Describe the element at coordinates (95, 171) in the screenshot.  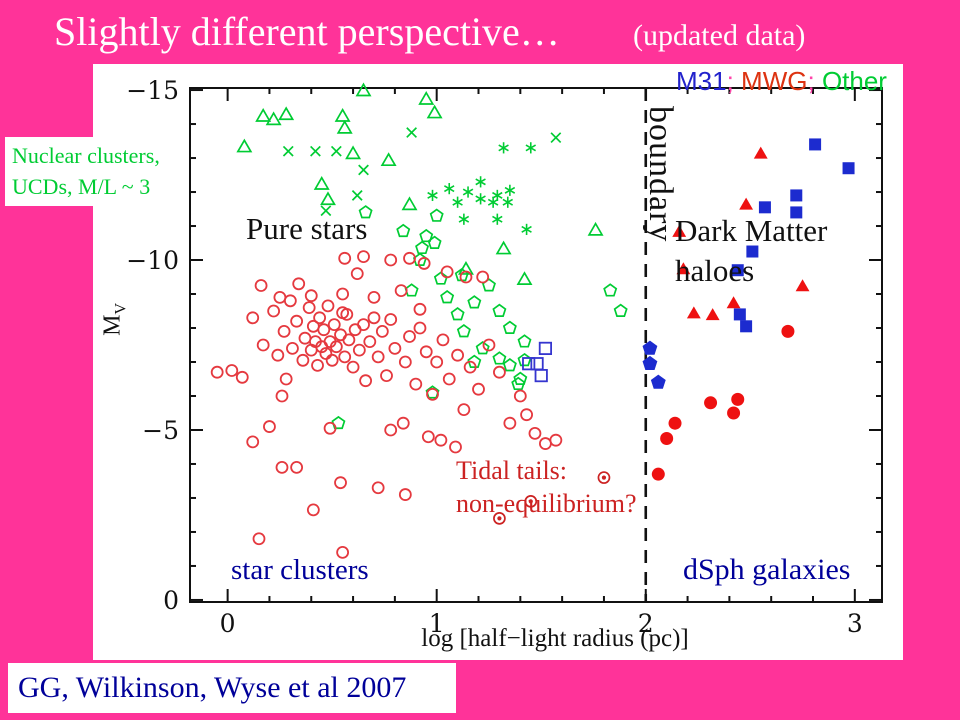
I see `nuclear-clusters-callout: Nuclear clusters, UCDs, M/L ~ 3` at that location.